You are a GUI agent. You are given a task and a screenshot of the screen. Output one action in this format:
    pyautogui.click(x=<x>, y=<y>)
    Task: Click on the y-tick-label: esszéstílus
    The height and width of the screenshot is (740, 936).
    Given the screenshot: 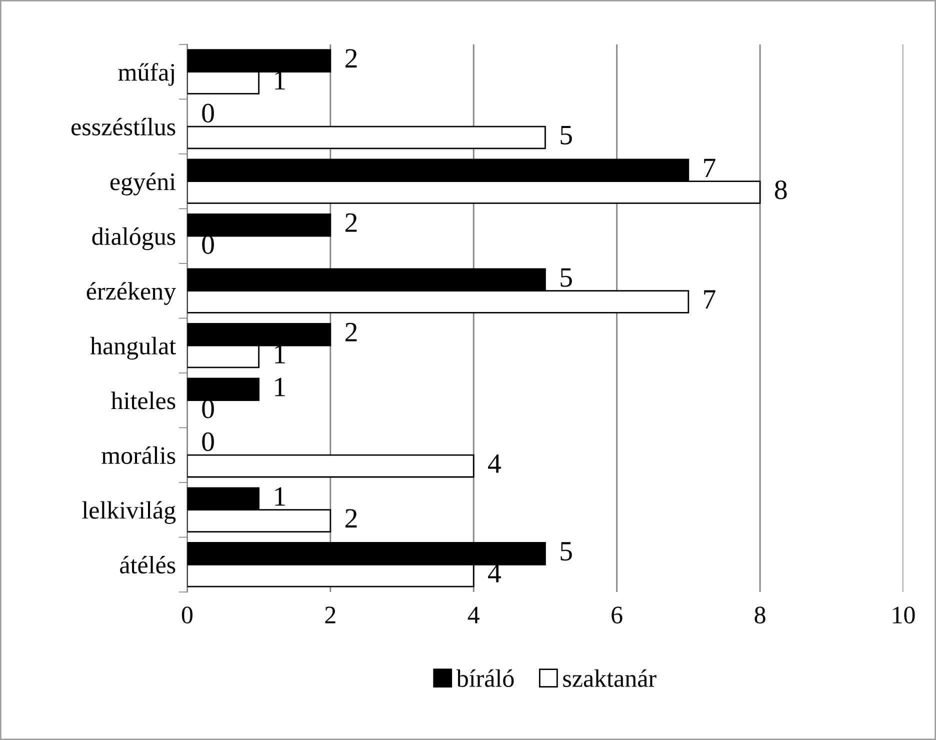 What is the action you would take?
    pyautogui.click(x=124, y=127)
    